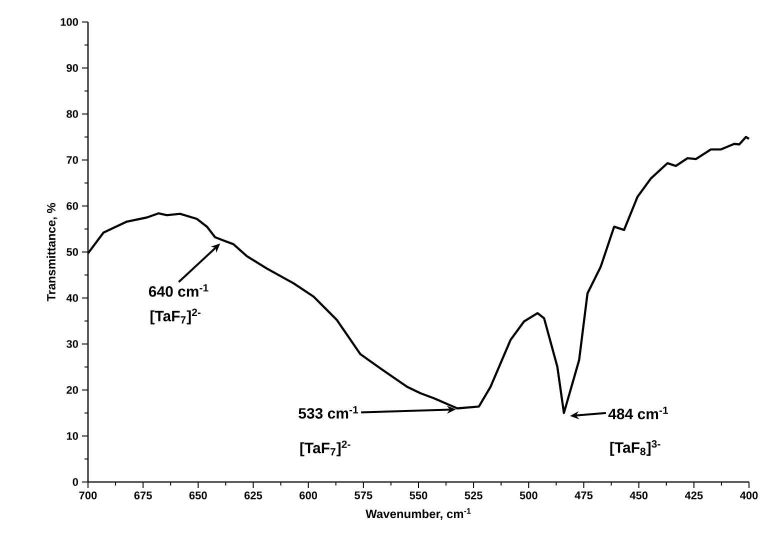 Image resolution: width=765 pixels, height=554 pixels. What do you see at coordinates (72, 390) in the screenshot?
I see `y-tick-label: 20` at bounding box center [72, 390].